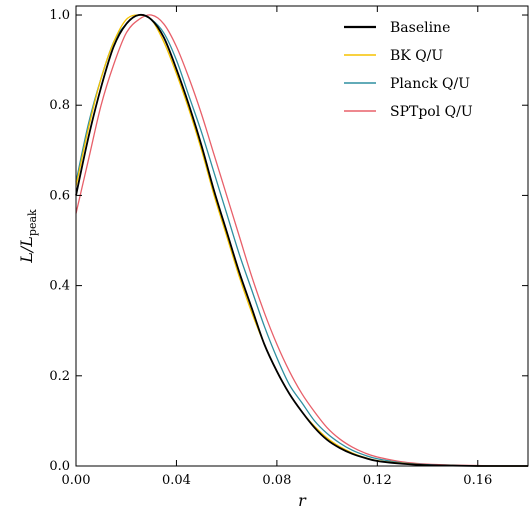 This screenshot has width=532, height=522. I want to click on y-axis-label: L/Lpeak, so click(28, 236).